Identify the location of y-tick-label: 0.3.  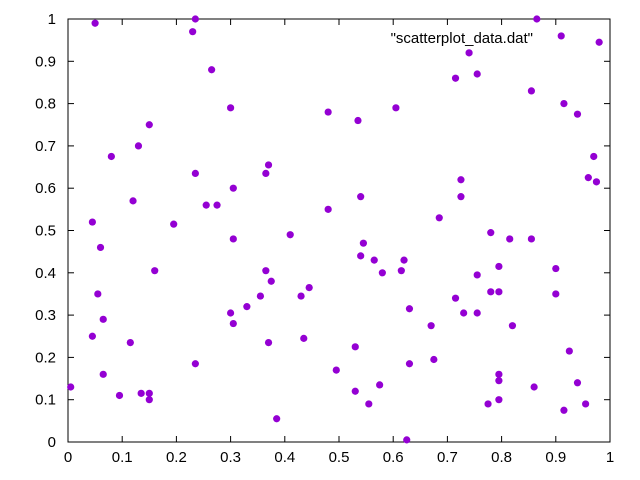
(45, 315).